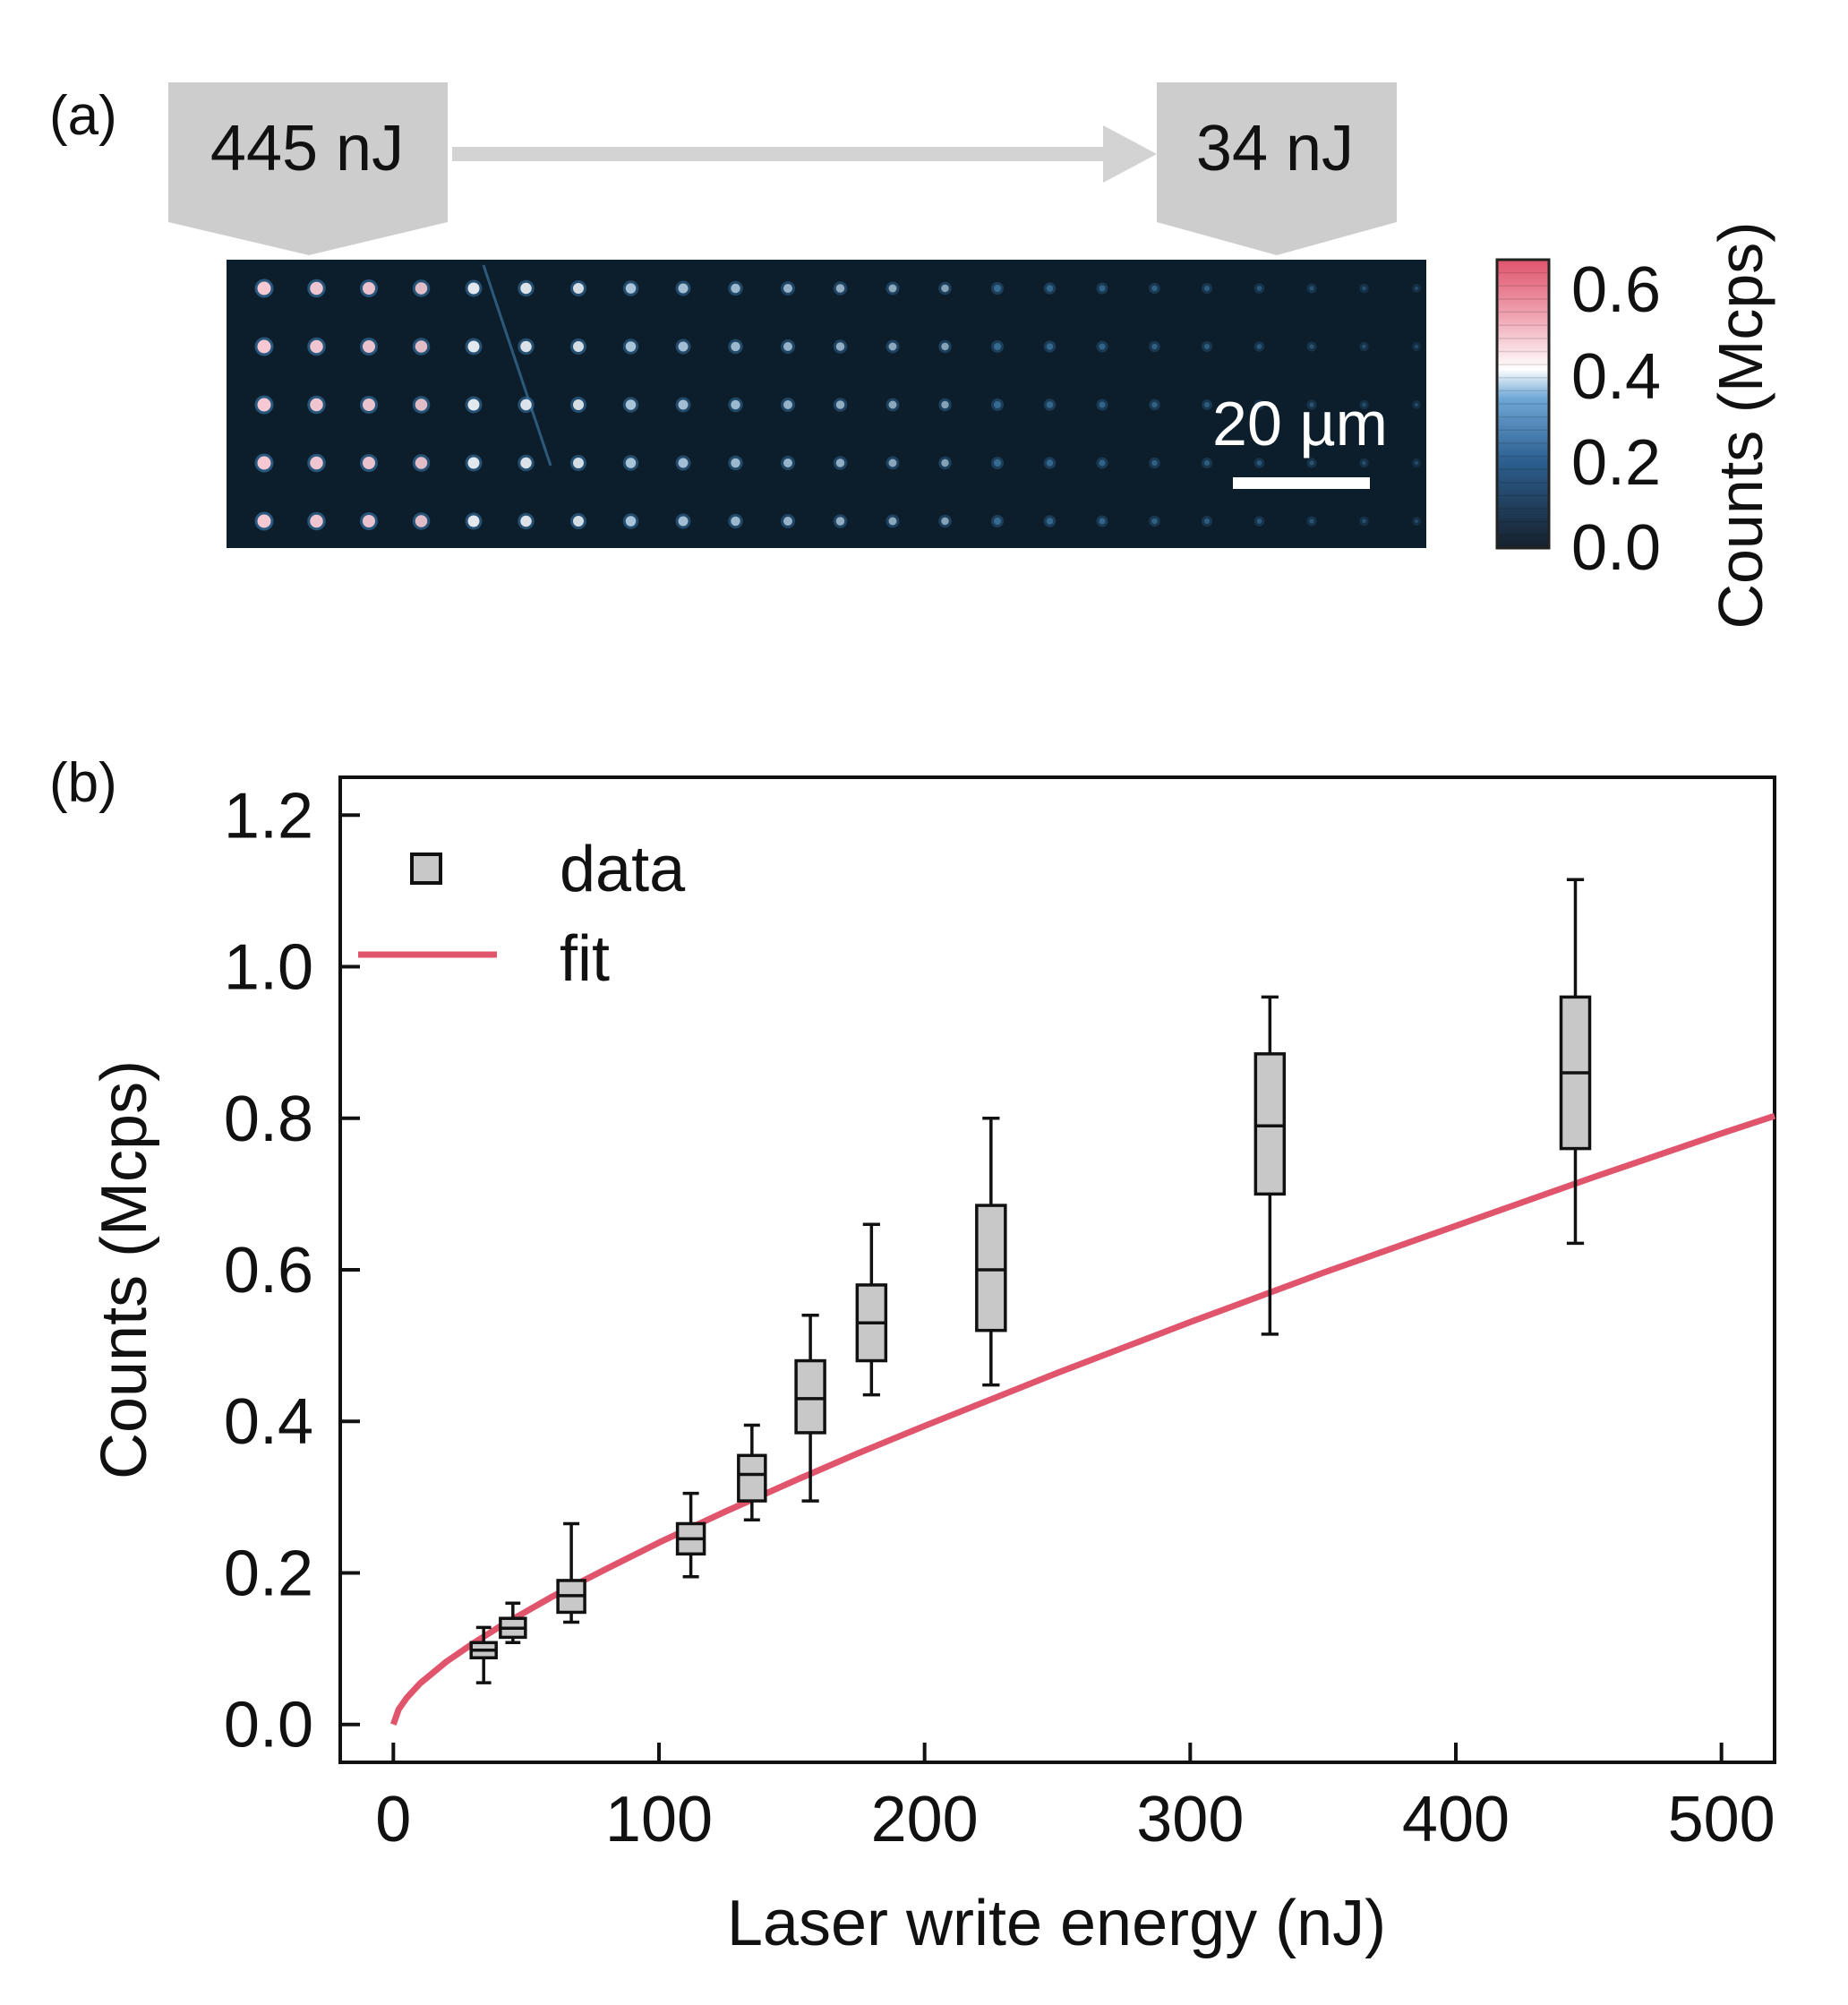  Describe the element at coordinates (268, 1573) in the screenshot. I see `y-tick-label: 0.2` at that location.